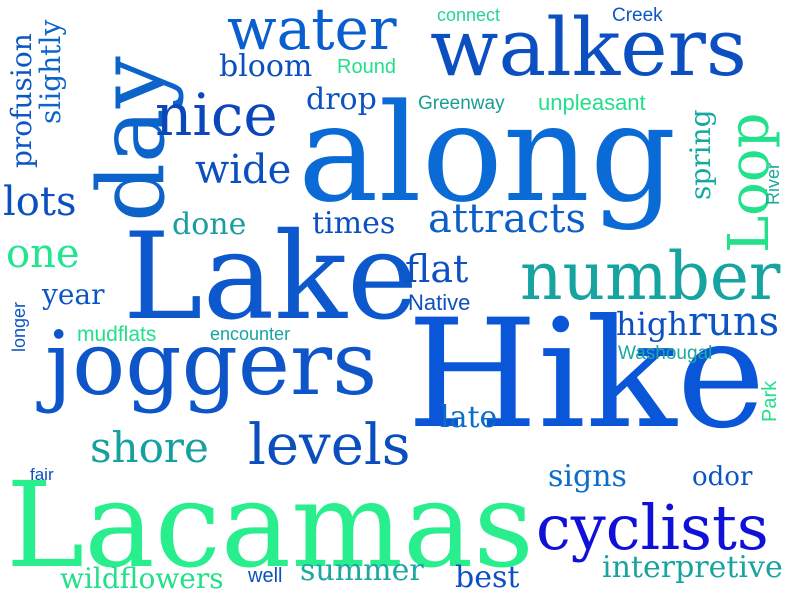  I want to click on word-times: times, so click(354, 223).